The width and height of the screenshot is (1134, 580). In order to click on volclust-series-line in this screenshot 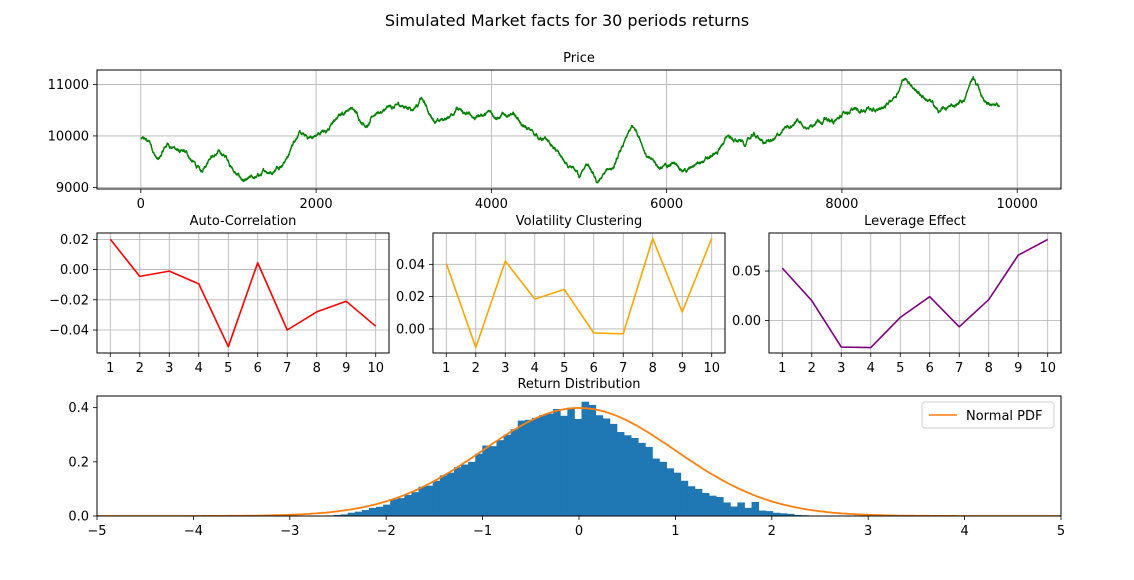, I will do `click(579, 293)`.